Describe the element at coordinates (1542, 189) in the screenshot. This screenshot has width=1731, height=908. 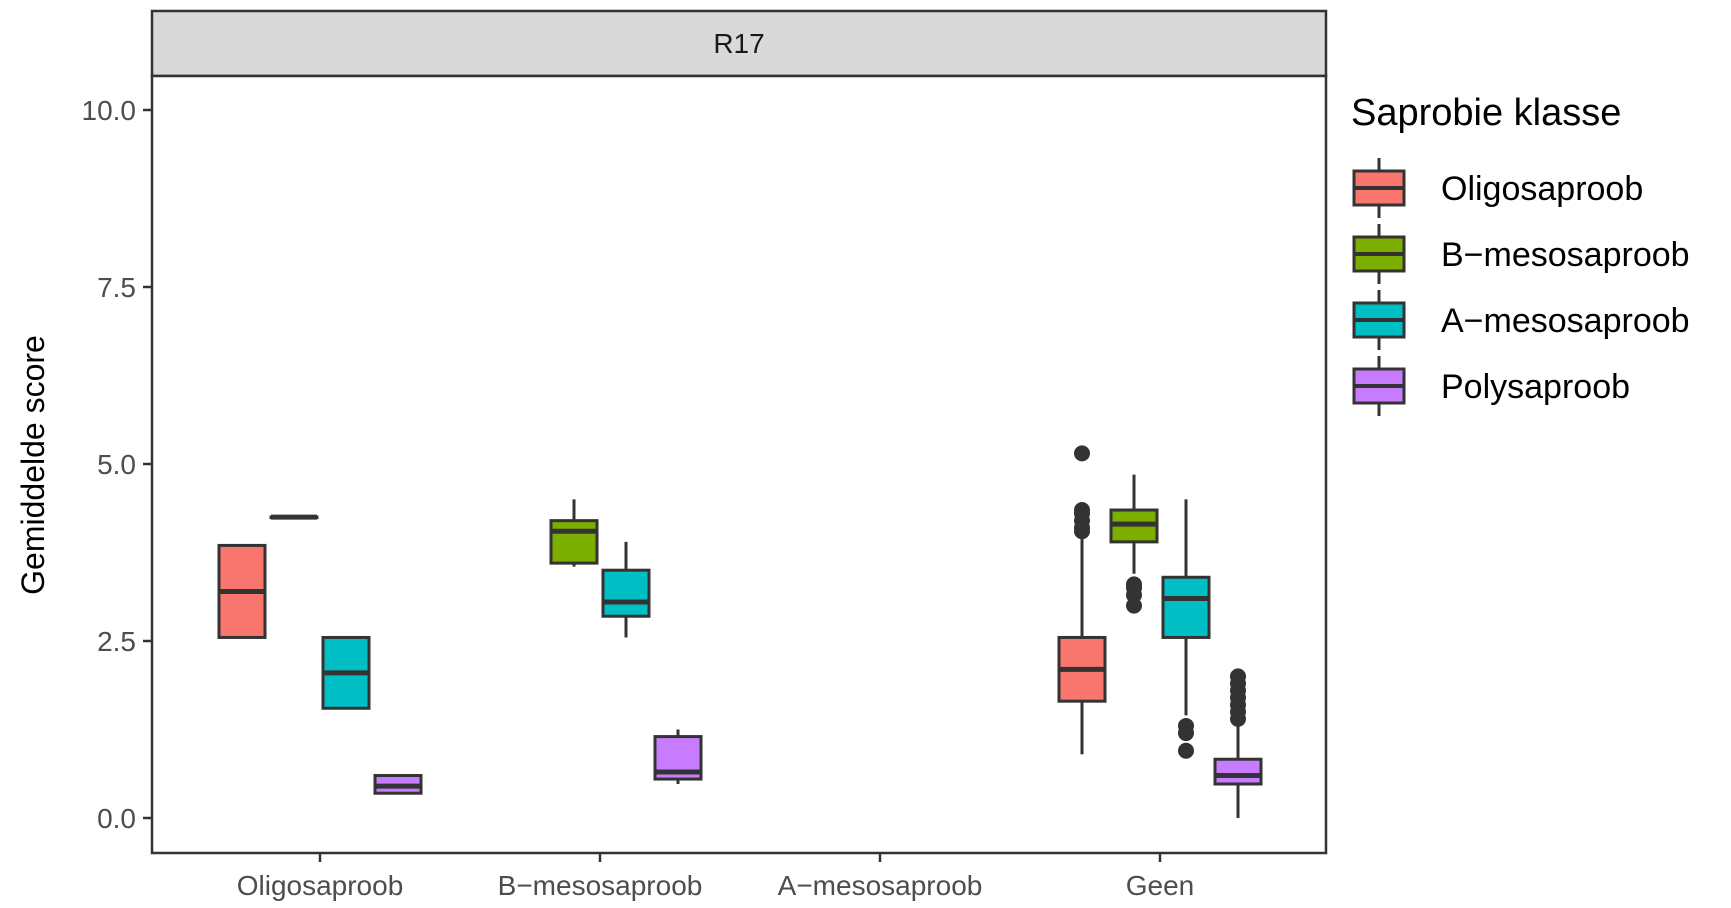
I see `legend-label: Oligosaproob` at that location.